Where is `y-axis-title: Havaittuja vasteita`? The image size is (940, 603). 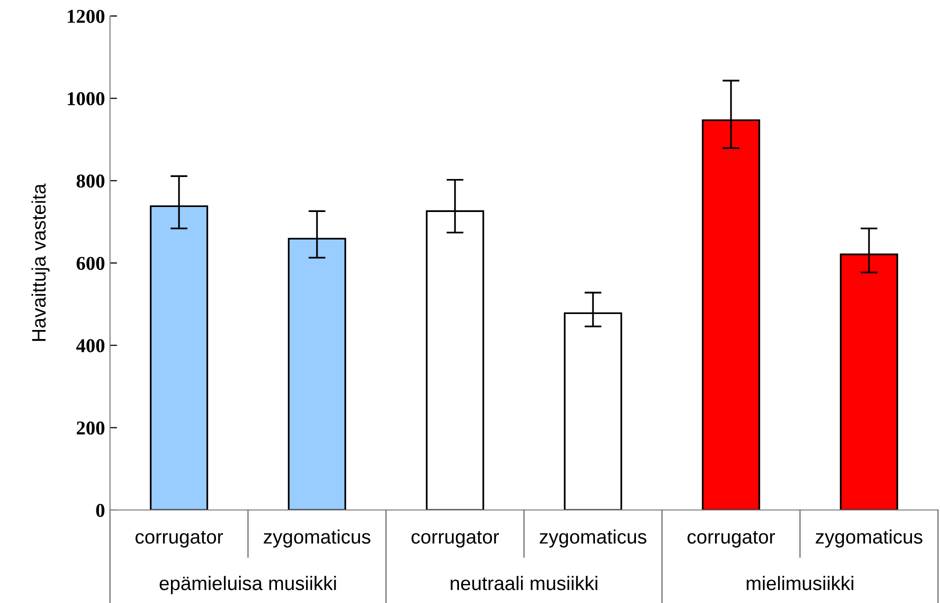 y-axis-title: Havaittuja vasteita is located at coordinates (40, 262).